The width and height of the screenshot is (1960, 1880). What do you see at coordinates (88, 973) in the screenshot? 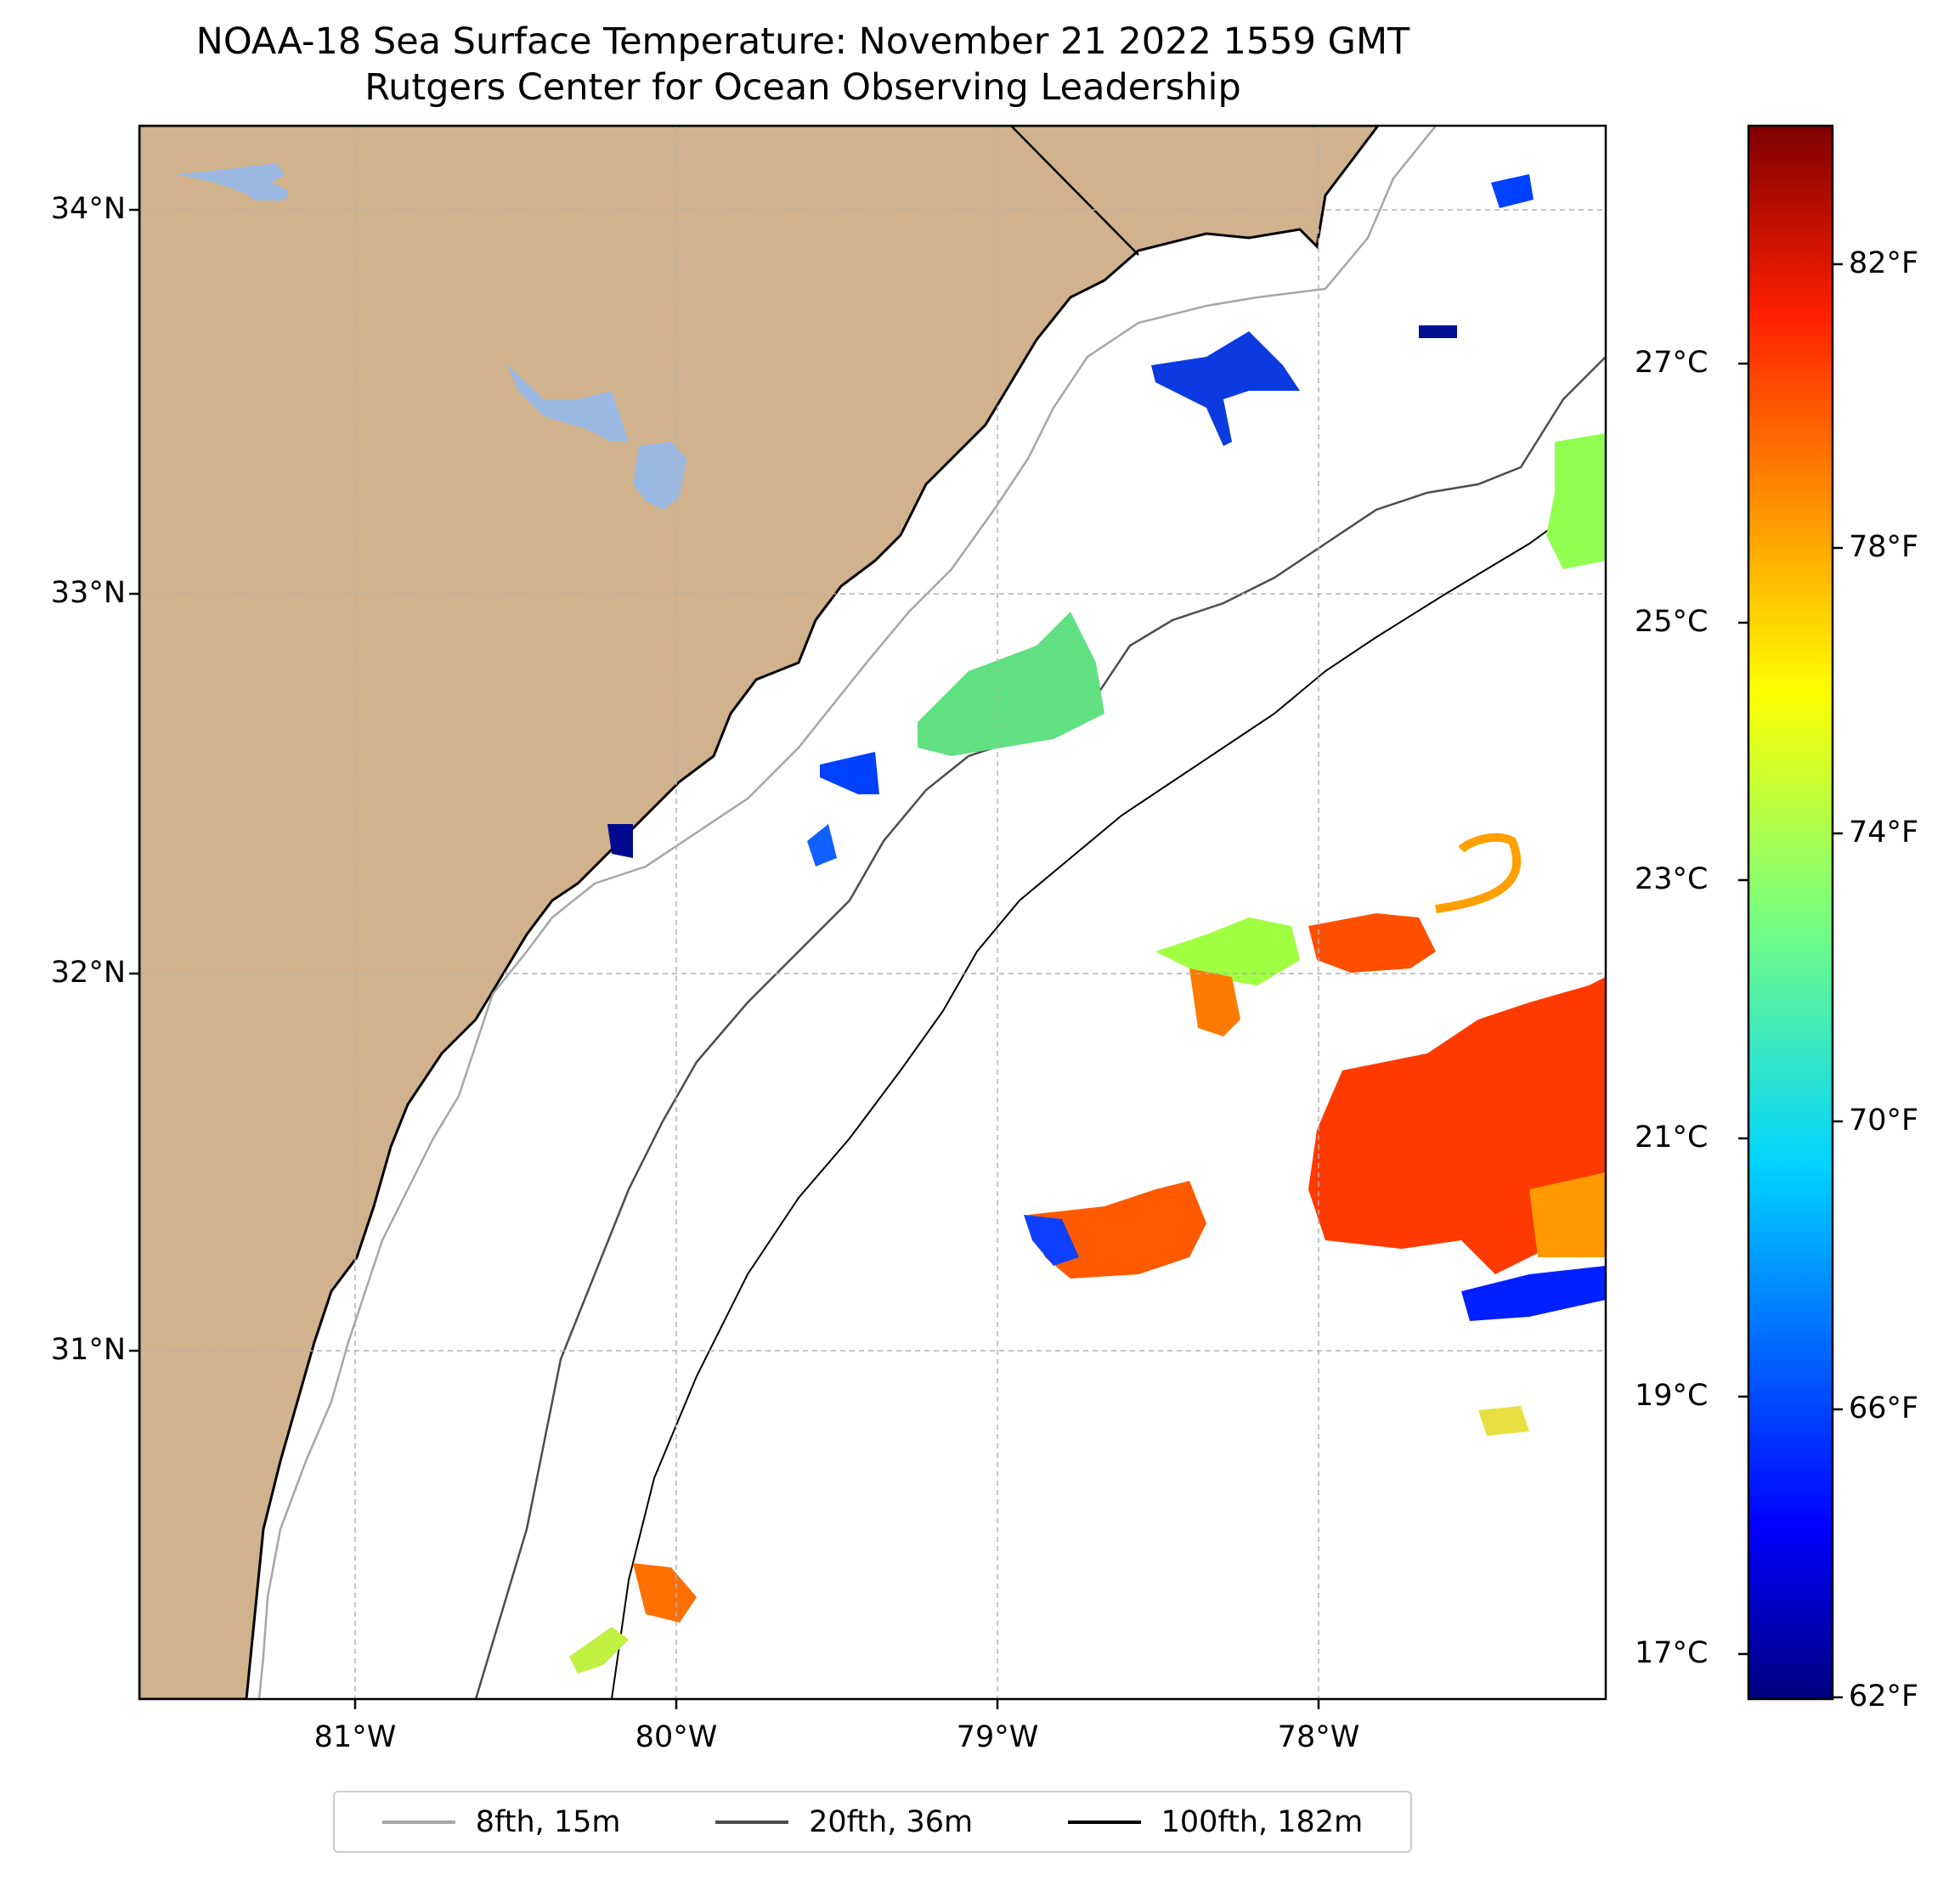
I see `lat-label-32n: 32°N` at bounding box center [88, 973].